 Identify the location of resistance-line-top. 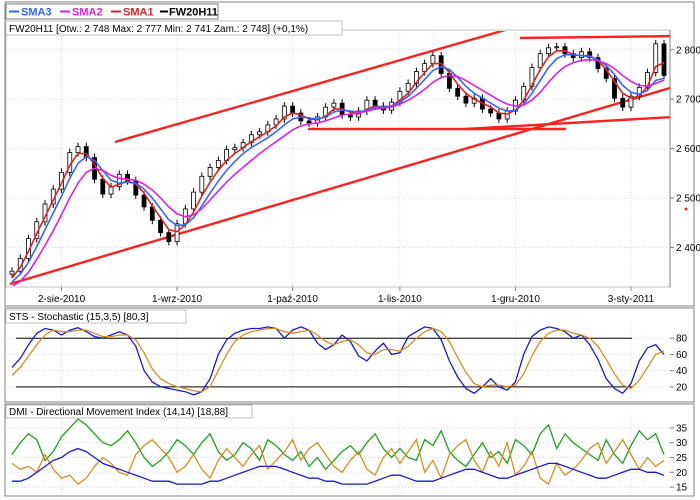
(594, 37).